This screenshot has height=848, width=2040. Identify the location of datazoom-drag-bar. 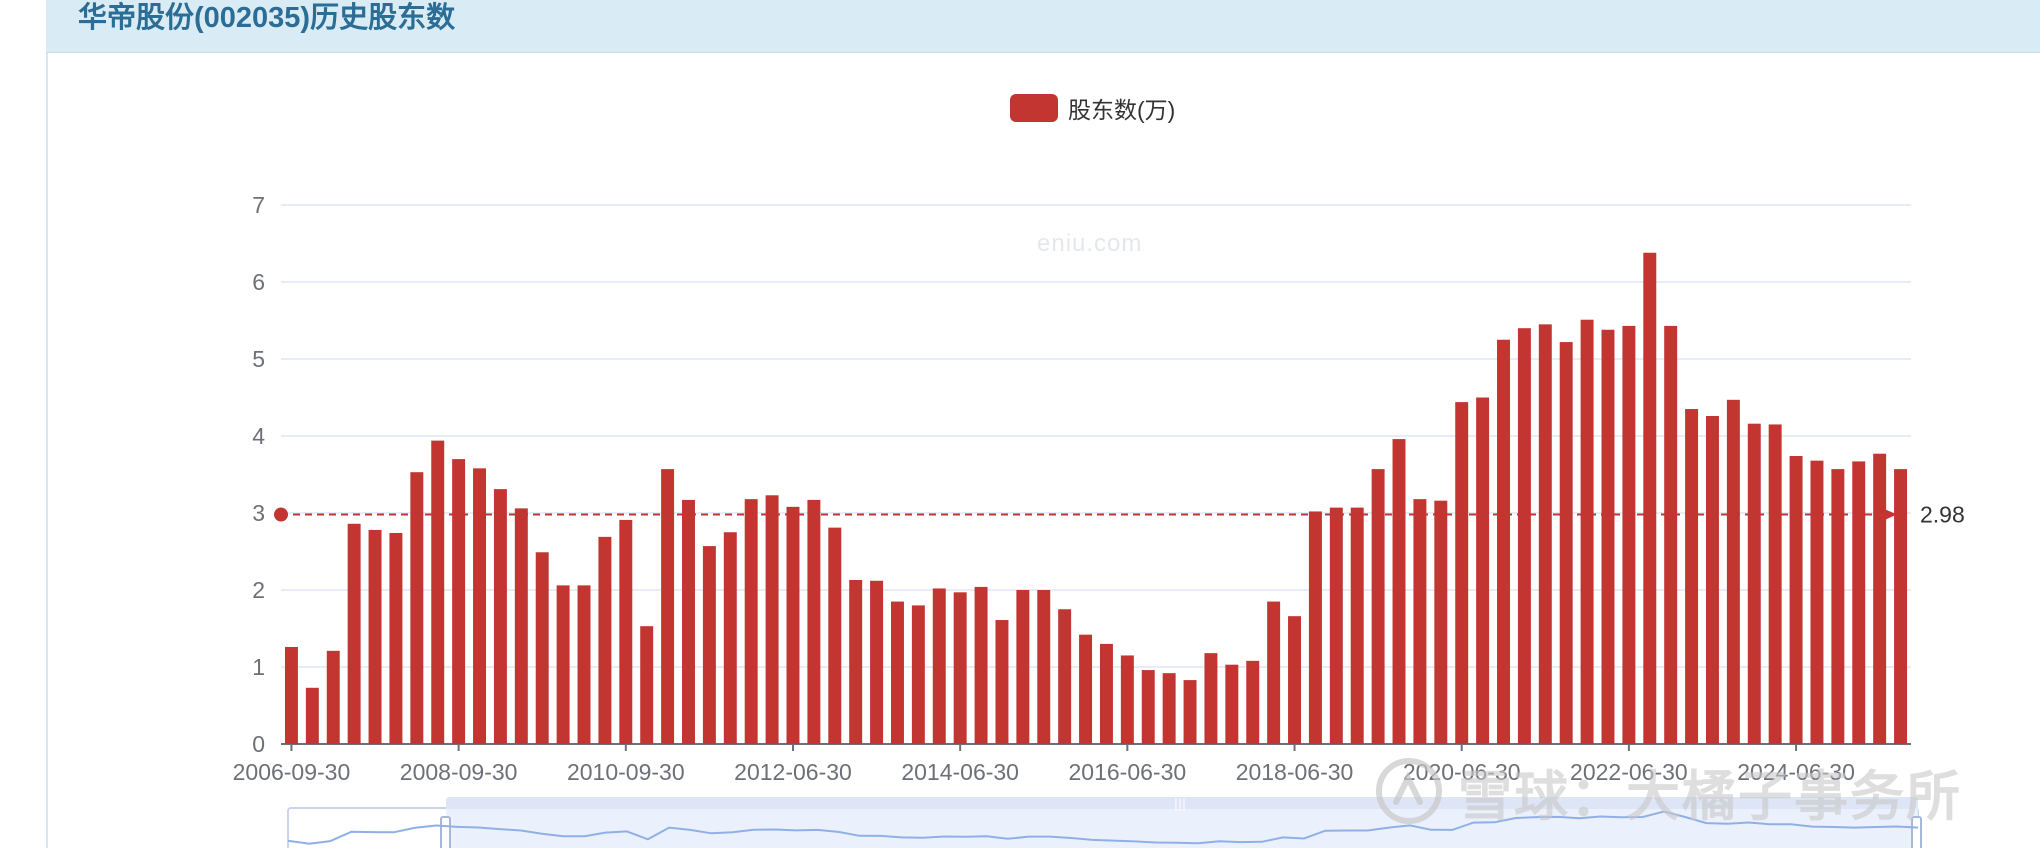
(1182, 803).